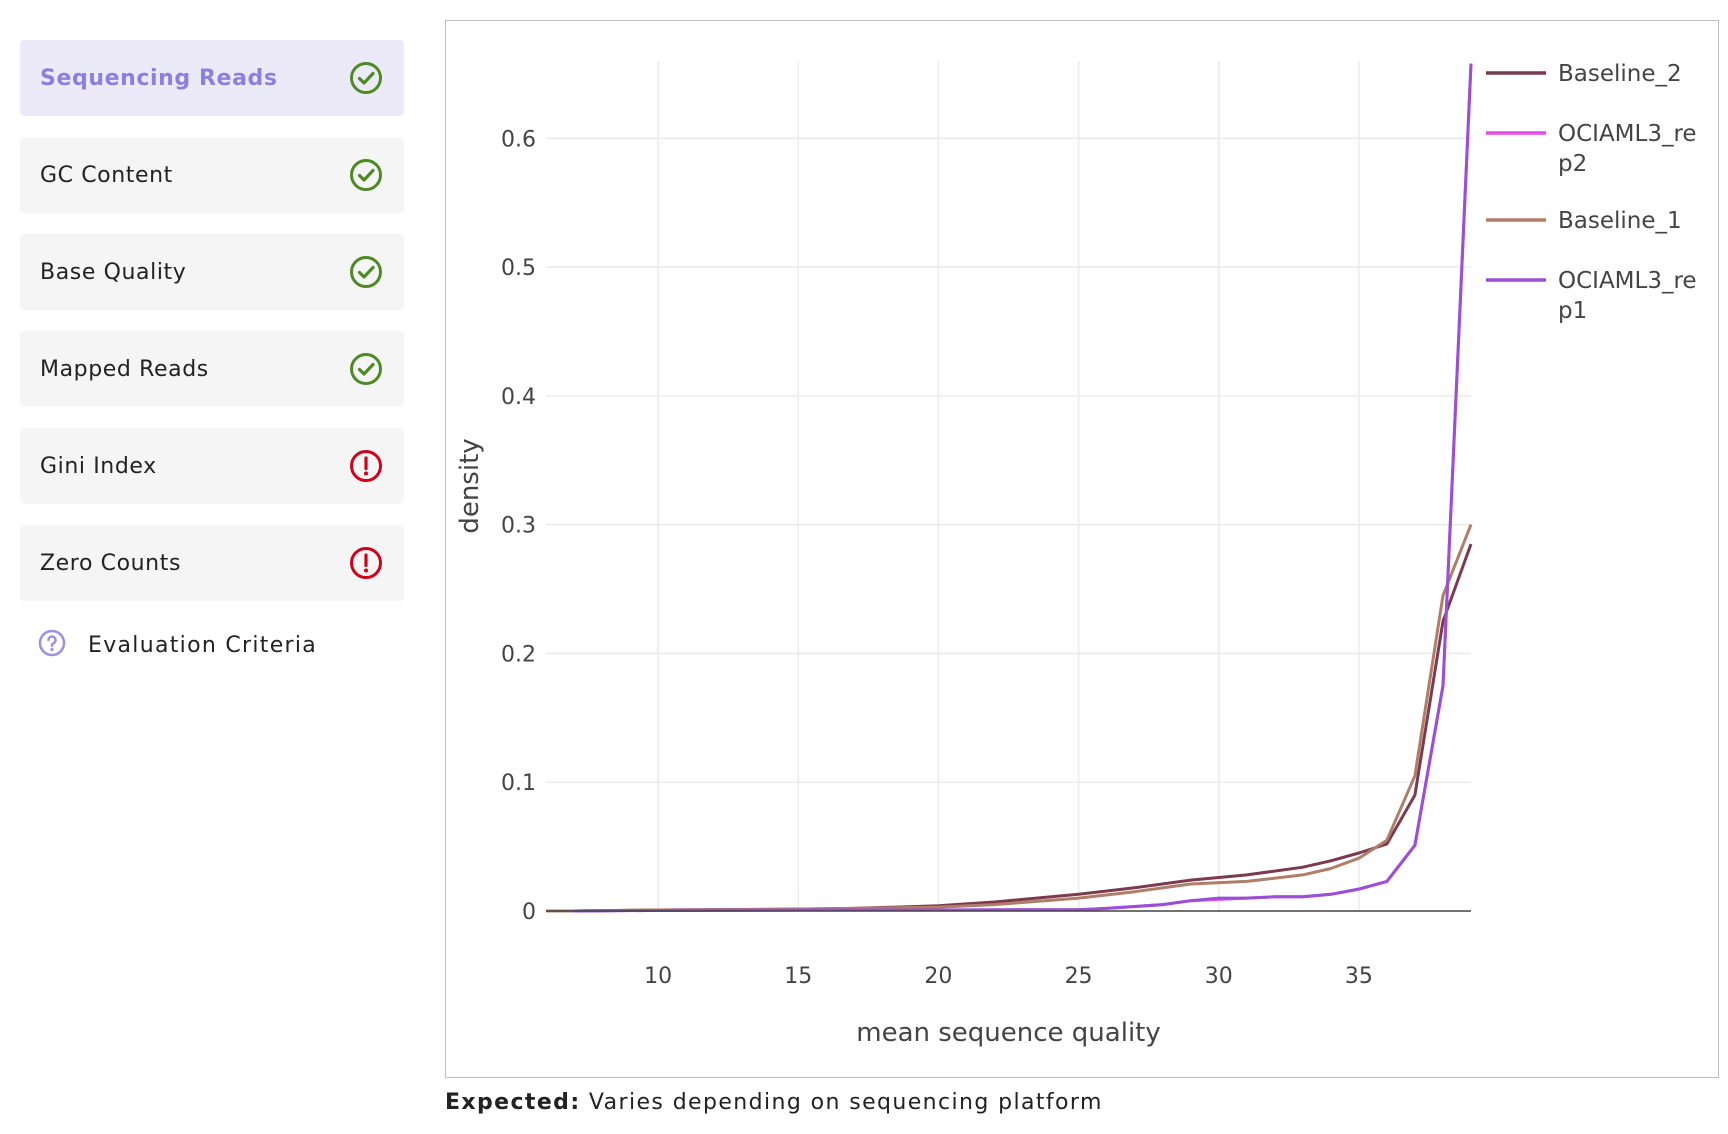  What do you see at coordinates (159, 78) in the screenshot?
I see `sidebar-item-label: Sequencing Reads` at bounding box center [159, 78].